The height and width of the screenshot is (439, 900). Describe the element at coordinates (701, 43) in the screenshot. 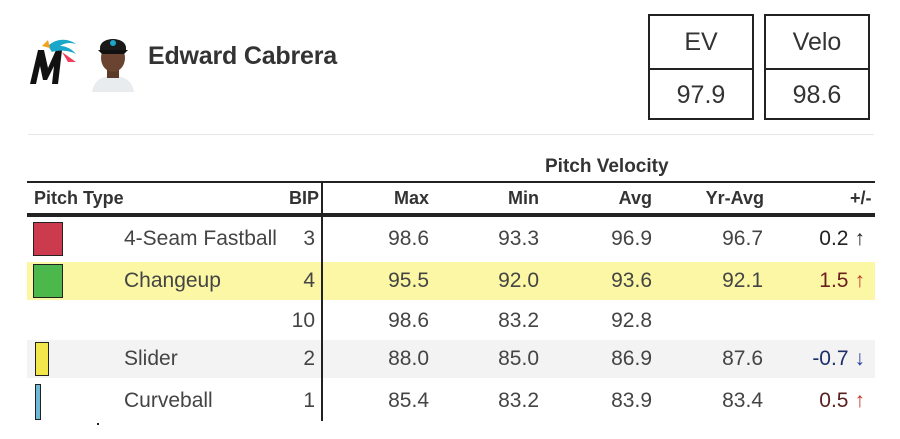

I see `ev-label: EV` at that location.